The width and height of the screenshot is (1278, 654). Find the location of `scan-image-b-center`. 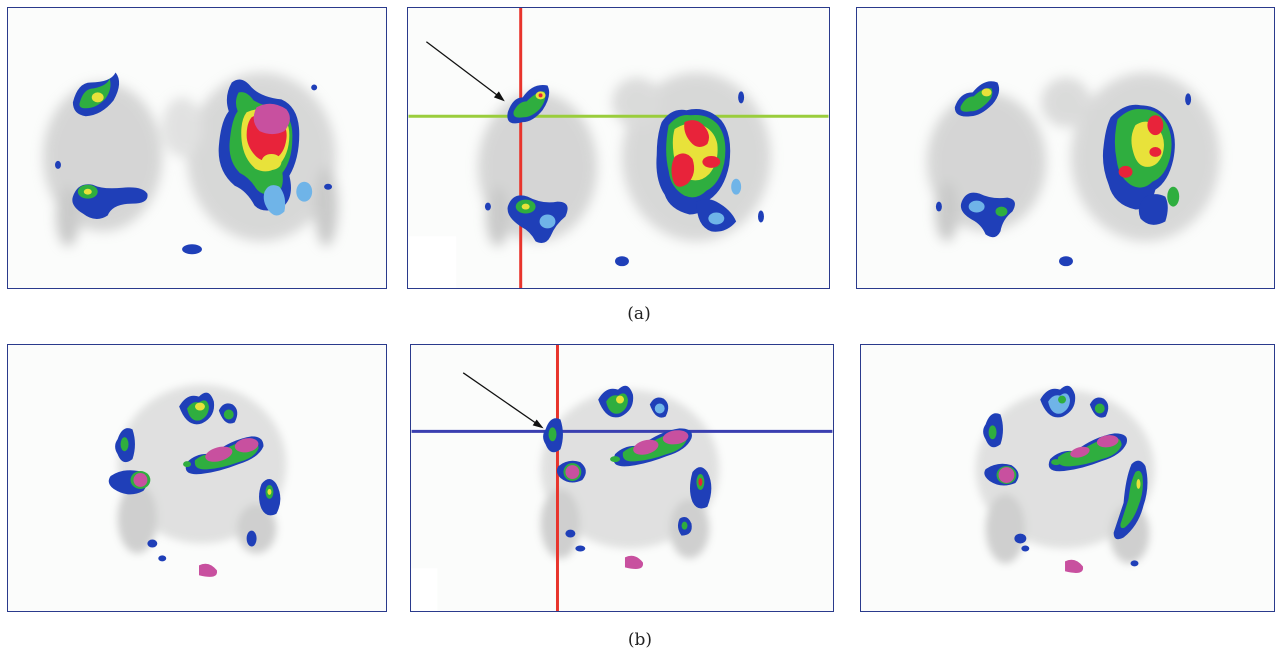

scan-image-b-center is located at coordinates (622, 478).